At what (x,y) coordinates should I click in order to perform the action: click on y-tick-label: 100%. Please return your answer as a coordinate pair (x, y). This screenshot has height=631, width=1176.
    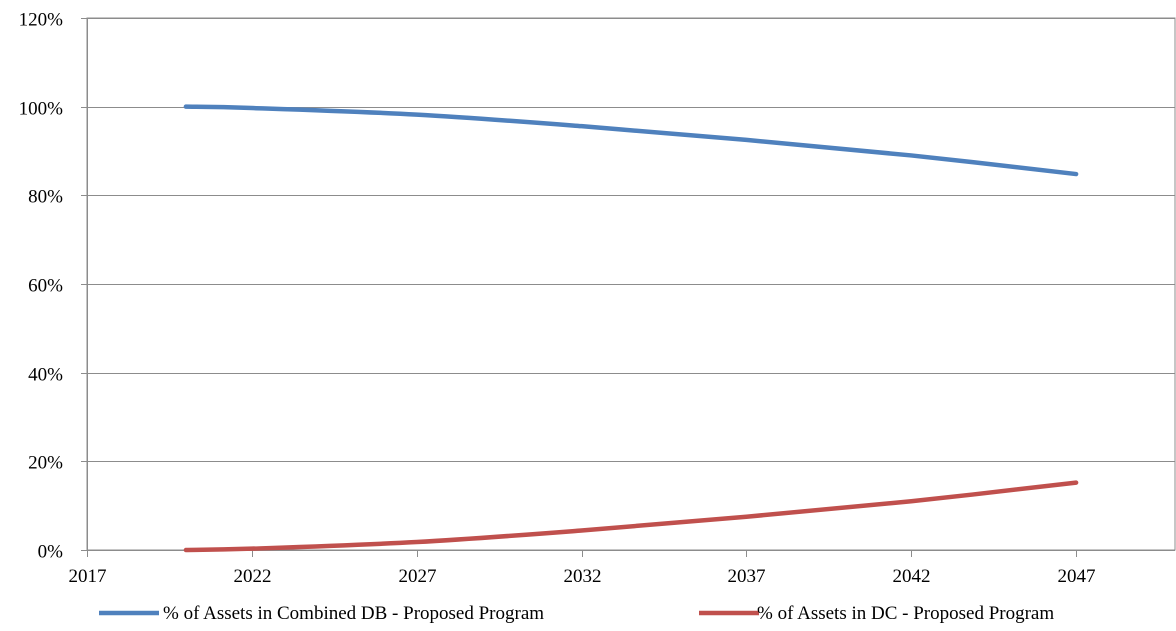
    Looking at the image, I should click on (41, 109).